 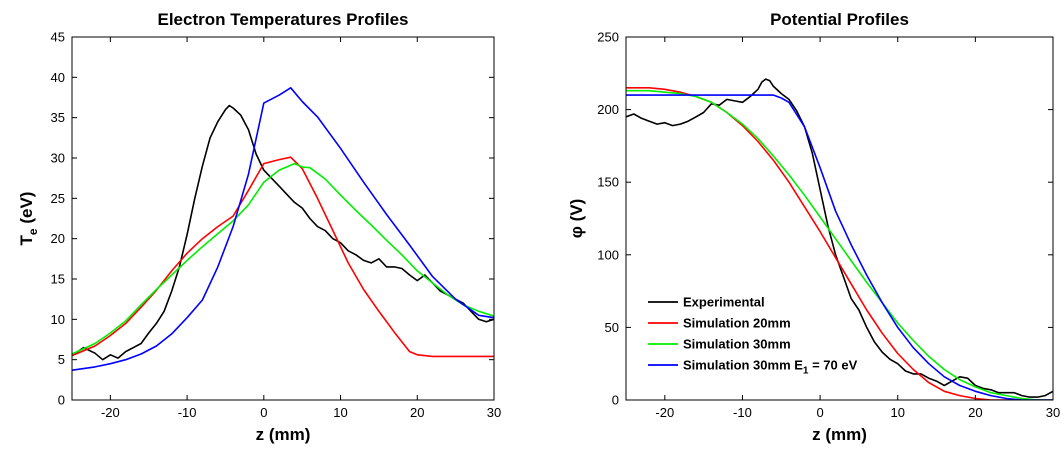 What do you see at coordinates (58, 279) in the screenshot?
I see `y-tick-label: 15` at bounding box center [58, 279].